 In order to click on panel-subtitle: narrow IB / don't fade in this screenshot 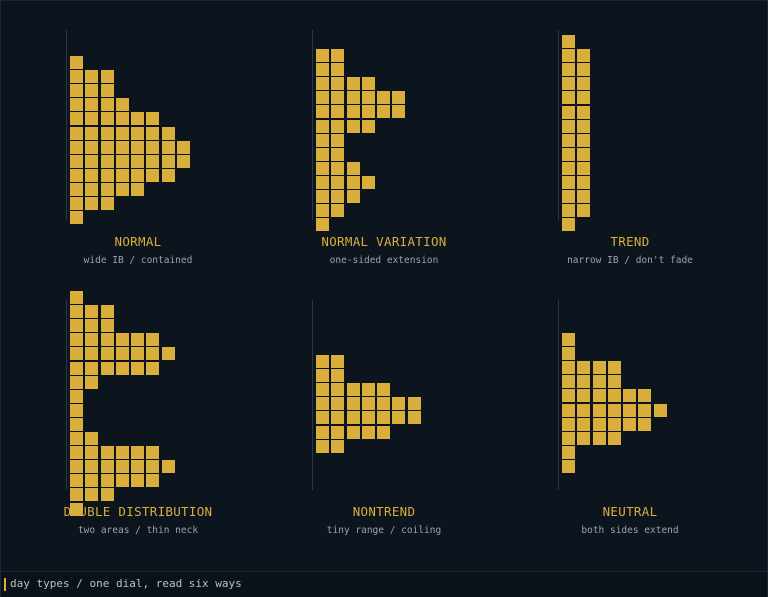, I will do `click(630, 260)`.